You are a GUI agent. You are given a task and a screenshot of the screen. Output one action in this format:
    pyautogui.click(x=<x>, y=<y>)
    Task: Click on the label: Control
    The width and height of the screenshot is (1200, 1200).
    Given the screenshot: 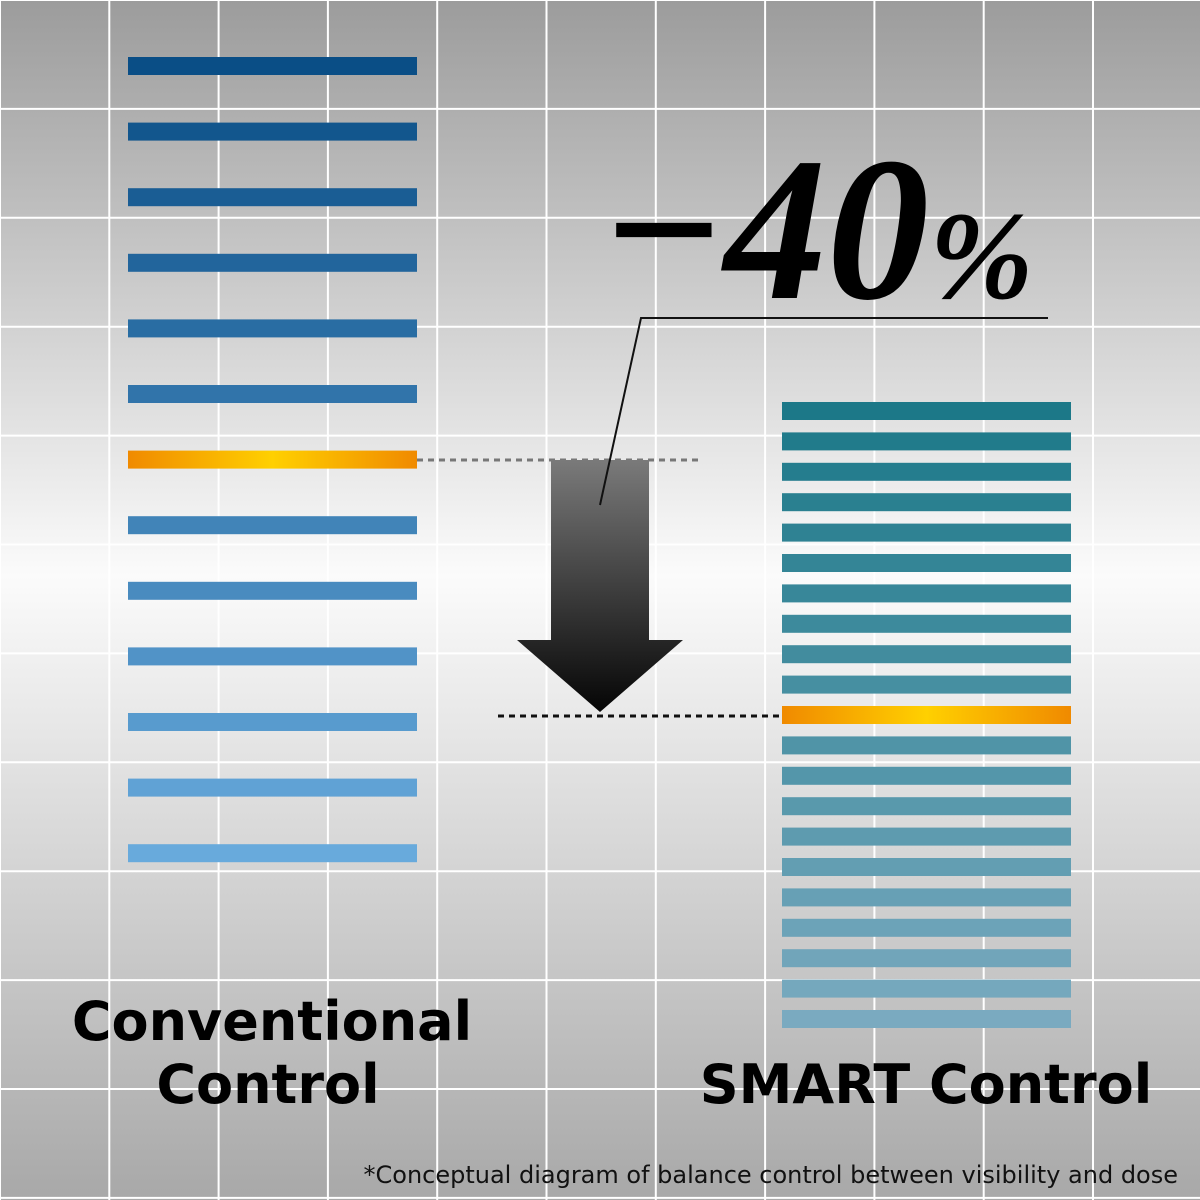 What is the action you would take?
    pyautogui.click(x=267, y=1084)
    